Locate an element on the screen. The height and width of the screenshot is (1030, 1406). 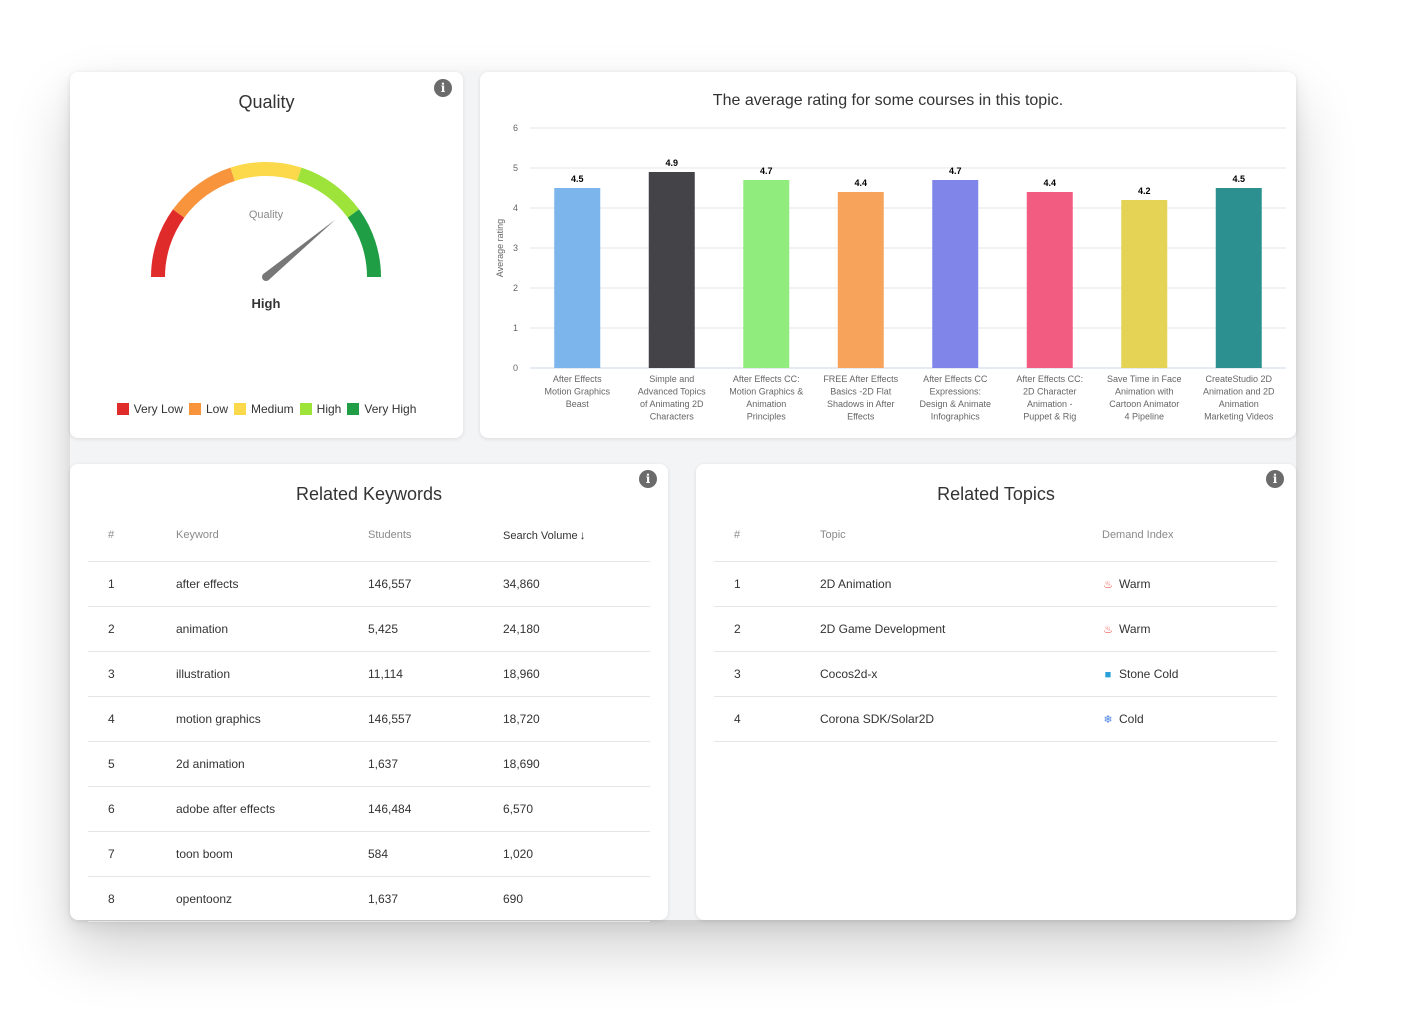
y-tick-label: 5 is located at coordinates (515, 168).